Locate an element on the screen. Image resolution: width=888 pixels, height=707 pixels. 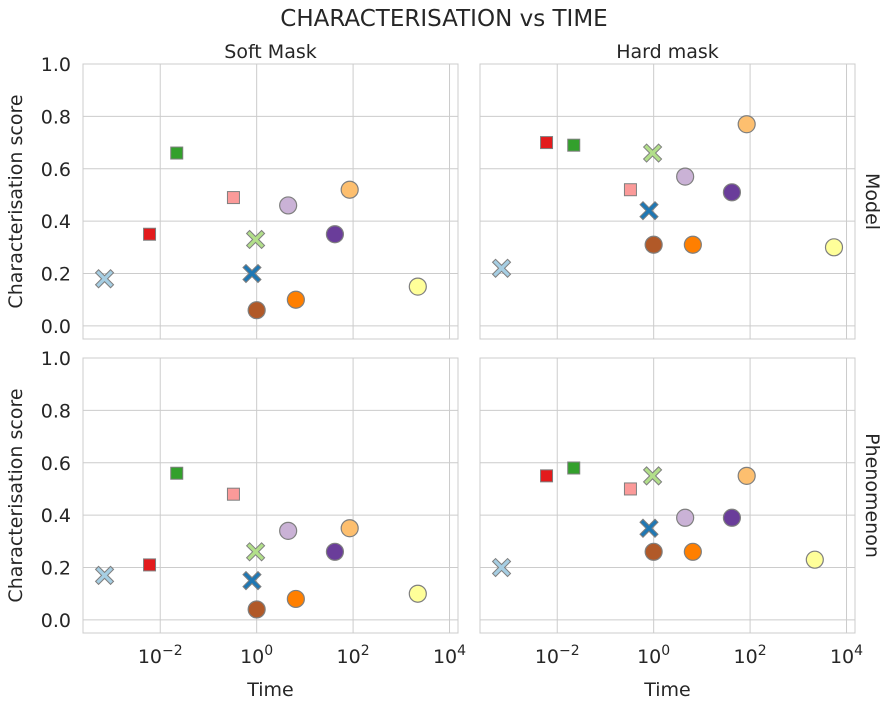
column-title: Hard mask is located at coordinates (667, 52).